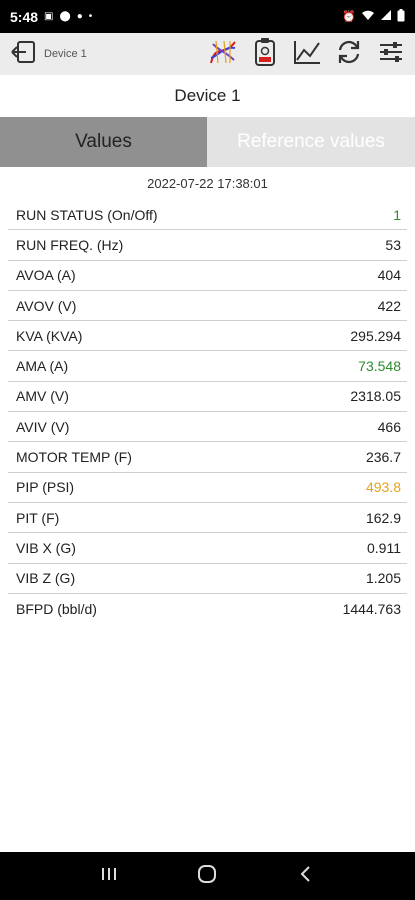 Image resolution: width=415 pixels, height=900 pixels. What do you see at coordinates (207, 96) in the screenshot?
I see `page-title: Device 1` at bounding box center [207, 96].